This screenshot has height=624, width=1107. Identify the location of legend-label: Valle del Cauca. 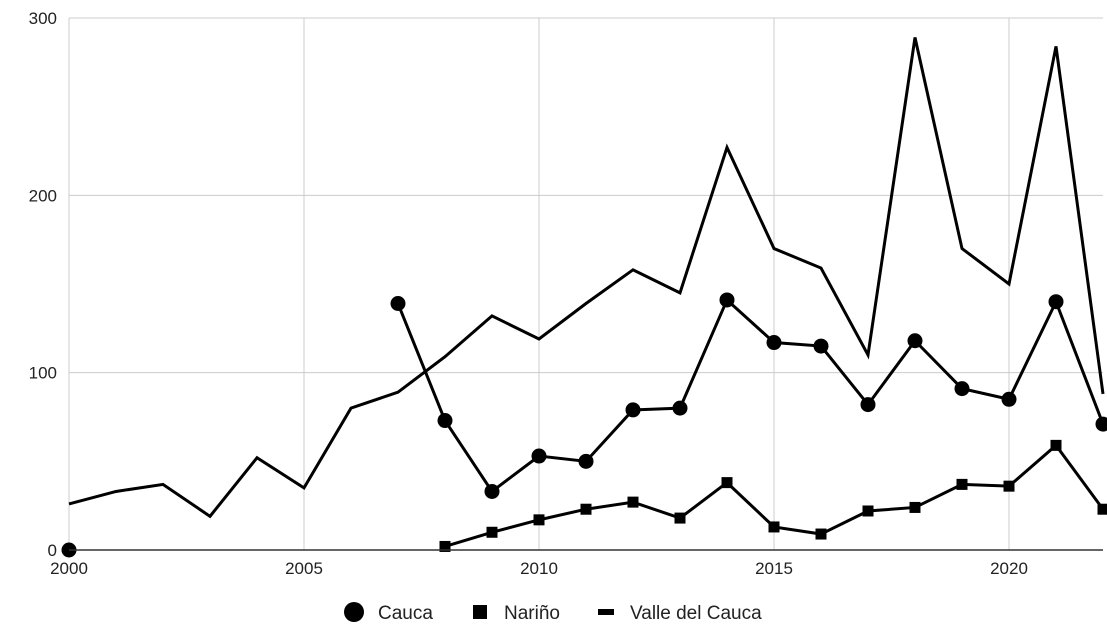
(696, 613).